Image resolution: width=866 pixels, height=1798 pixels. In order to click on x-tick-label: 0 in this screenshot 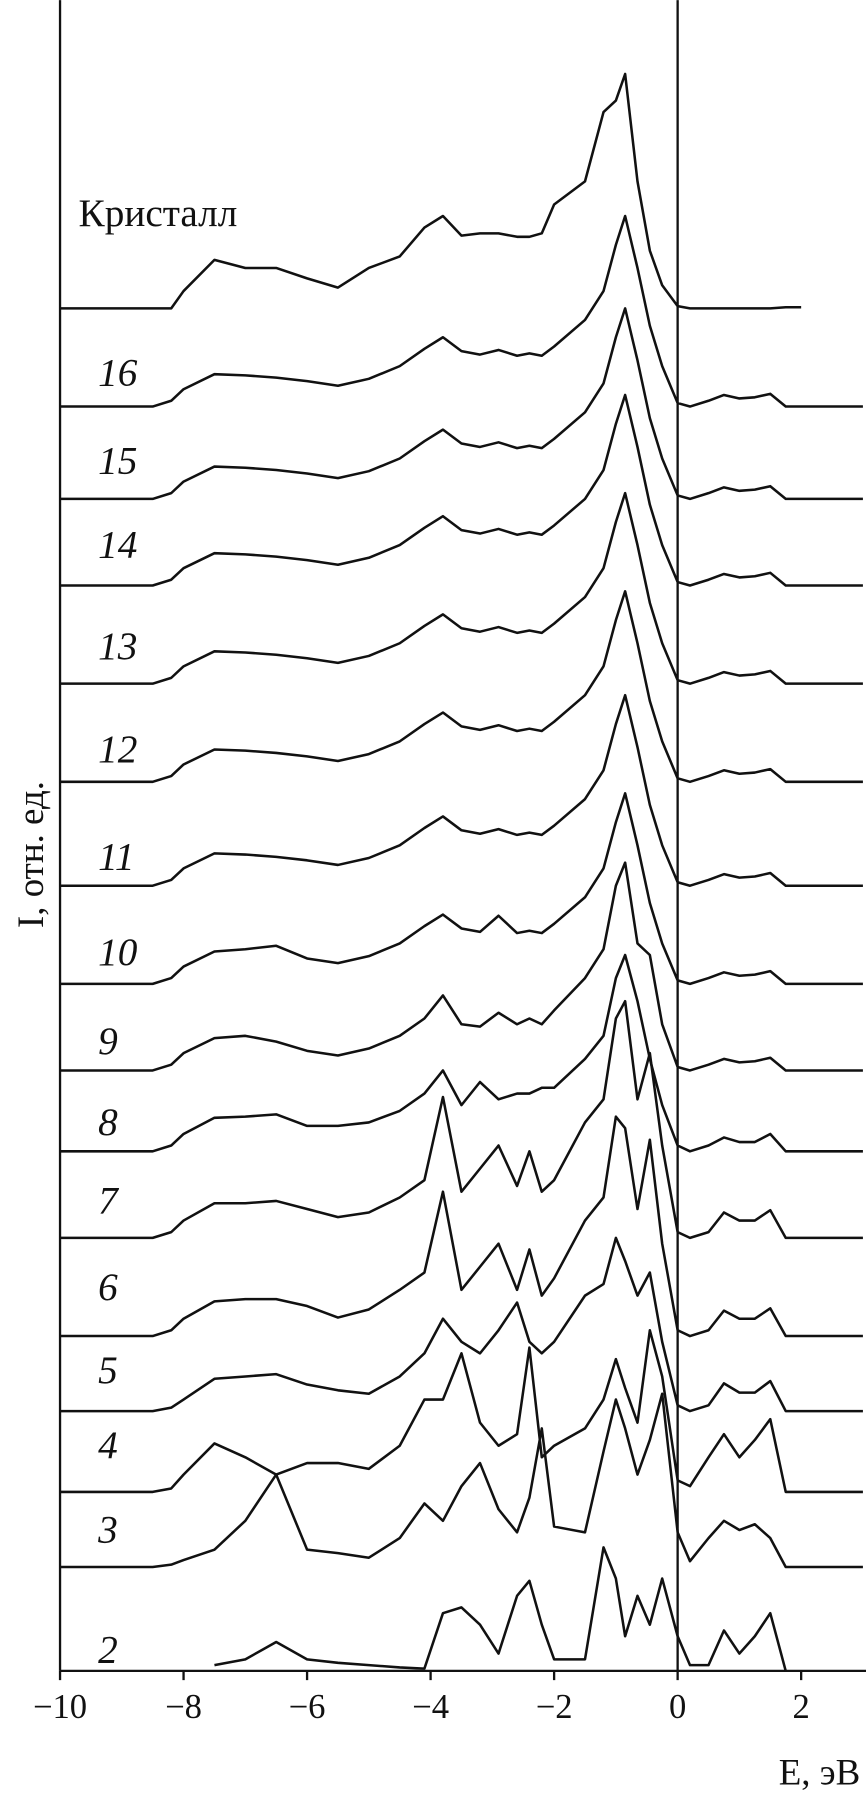, I will do `click(677, 1707)`.